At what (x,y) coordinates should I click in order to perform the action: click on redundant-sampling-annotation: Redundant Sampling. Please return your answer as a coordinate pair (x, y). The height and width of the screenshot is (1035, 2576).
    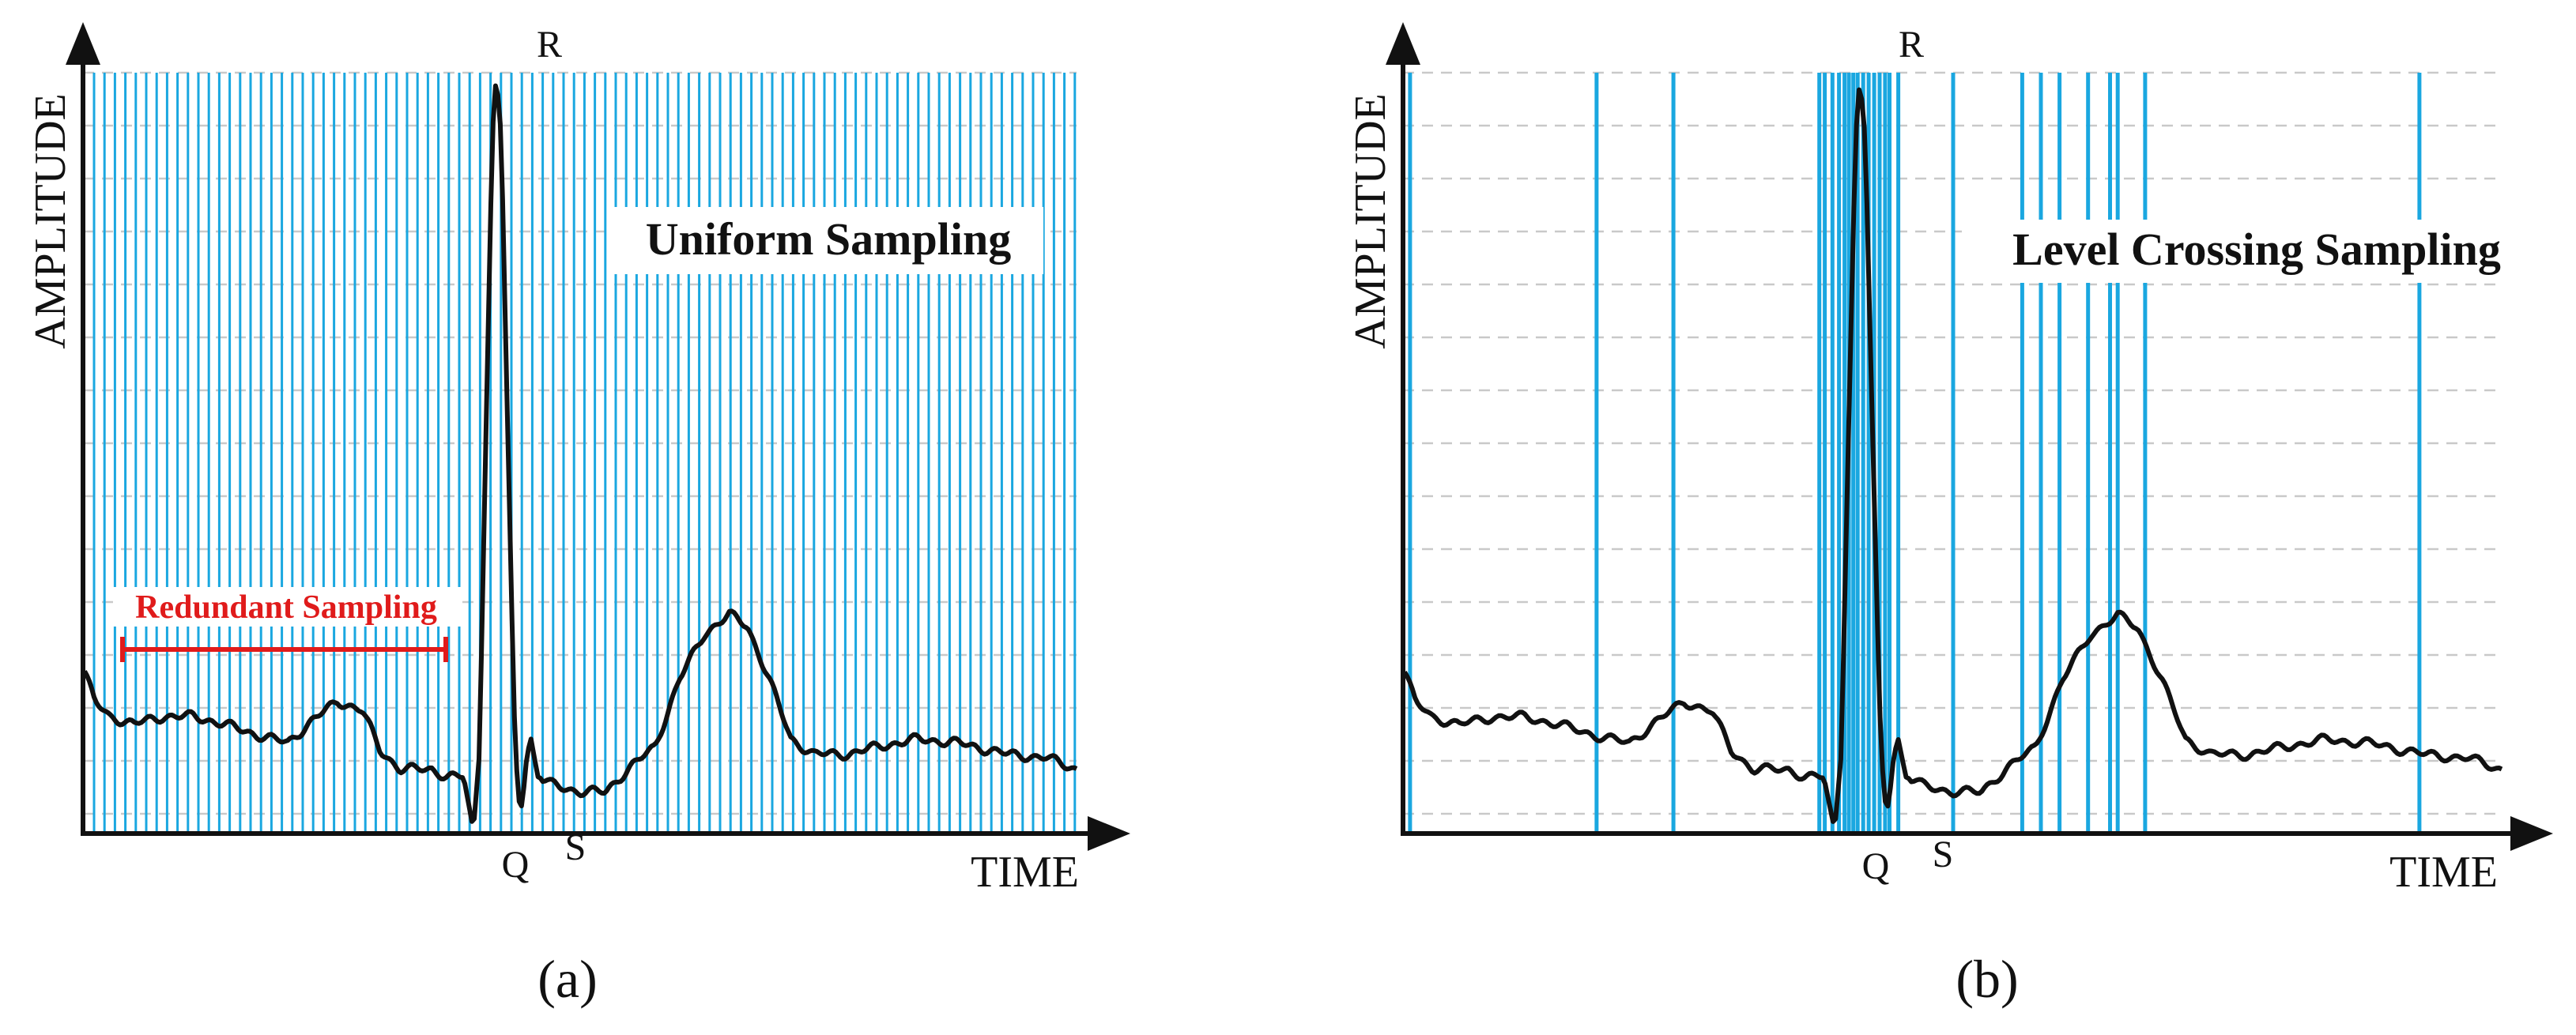
    Looking at the image, I should click on (287, 625).